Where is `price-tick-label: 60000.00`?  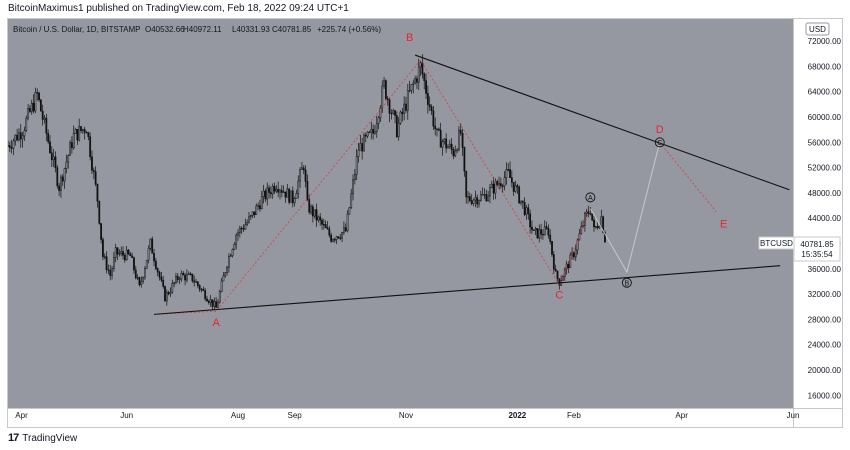
price-tick-label: 60000.00 is located at coordinates (825, 117).